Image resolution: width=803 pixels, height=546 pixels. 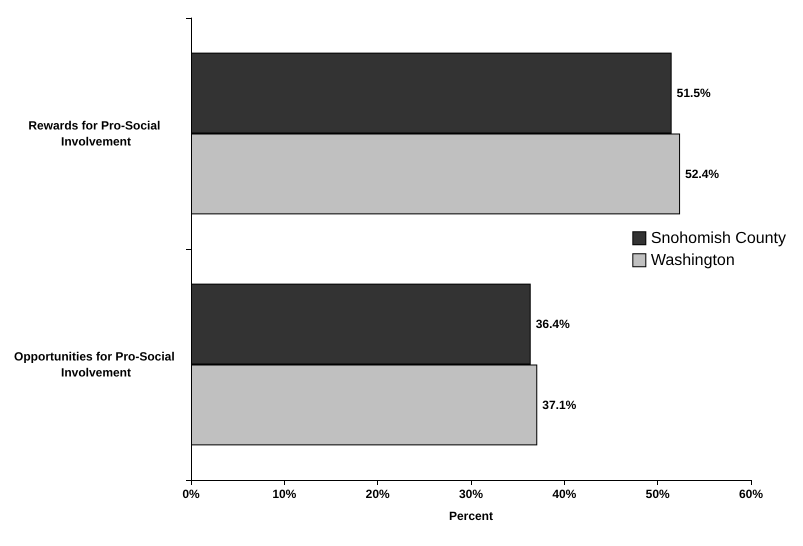 What do you see at coordinates (96, 133) in the screenshot?
I see `y-tick-label: Rewards for Pro-Social Involvement` at bounding box center [96, 133].